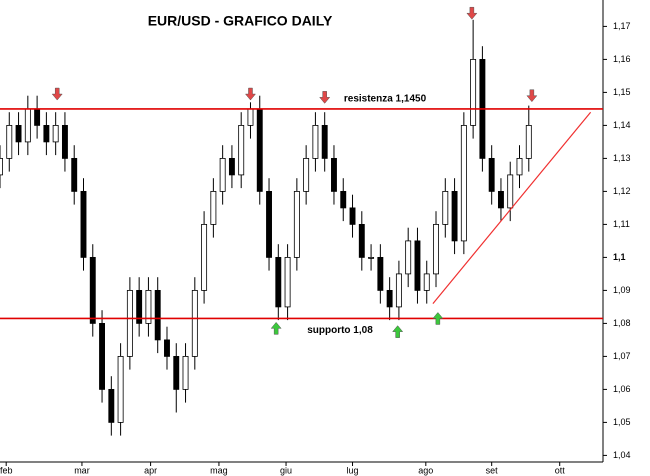  Describe the element at coordinates (385, 99) in the screenshot. I see `level-label: resistenza 1,1450` at that location.